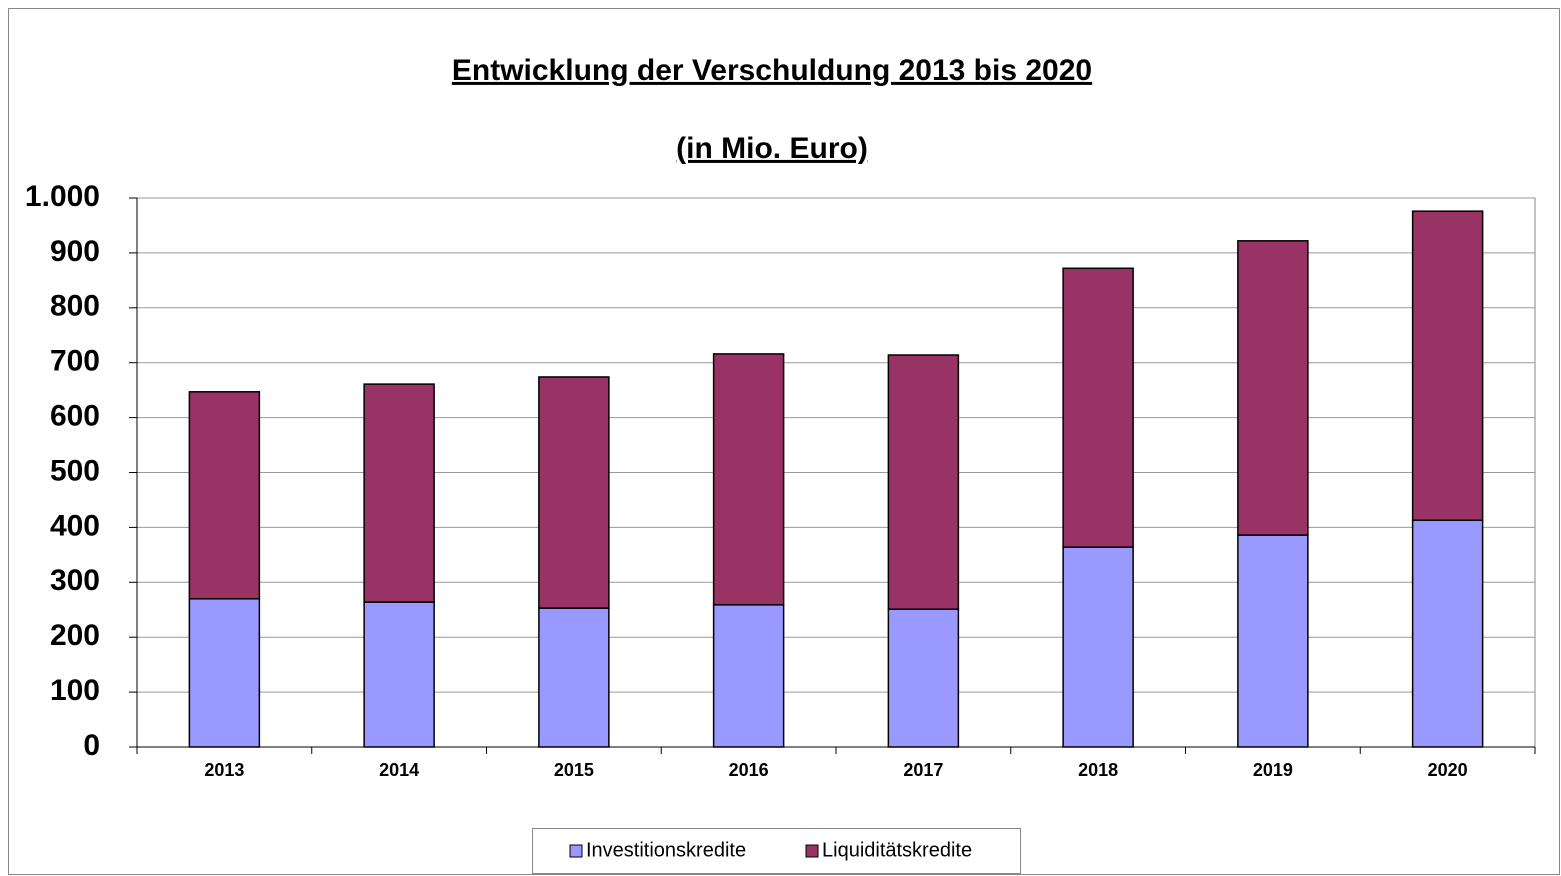 This screenshot has height=876, width=1561. I want to click on y-tick-label: 0, so click(91, 745).